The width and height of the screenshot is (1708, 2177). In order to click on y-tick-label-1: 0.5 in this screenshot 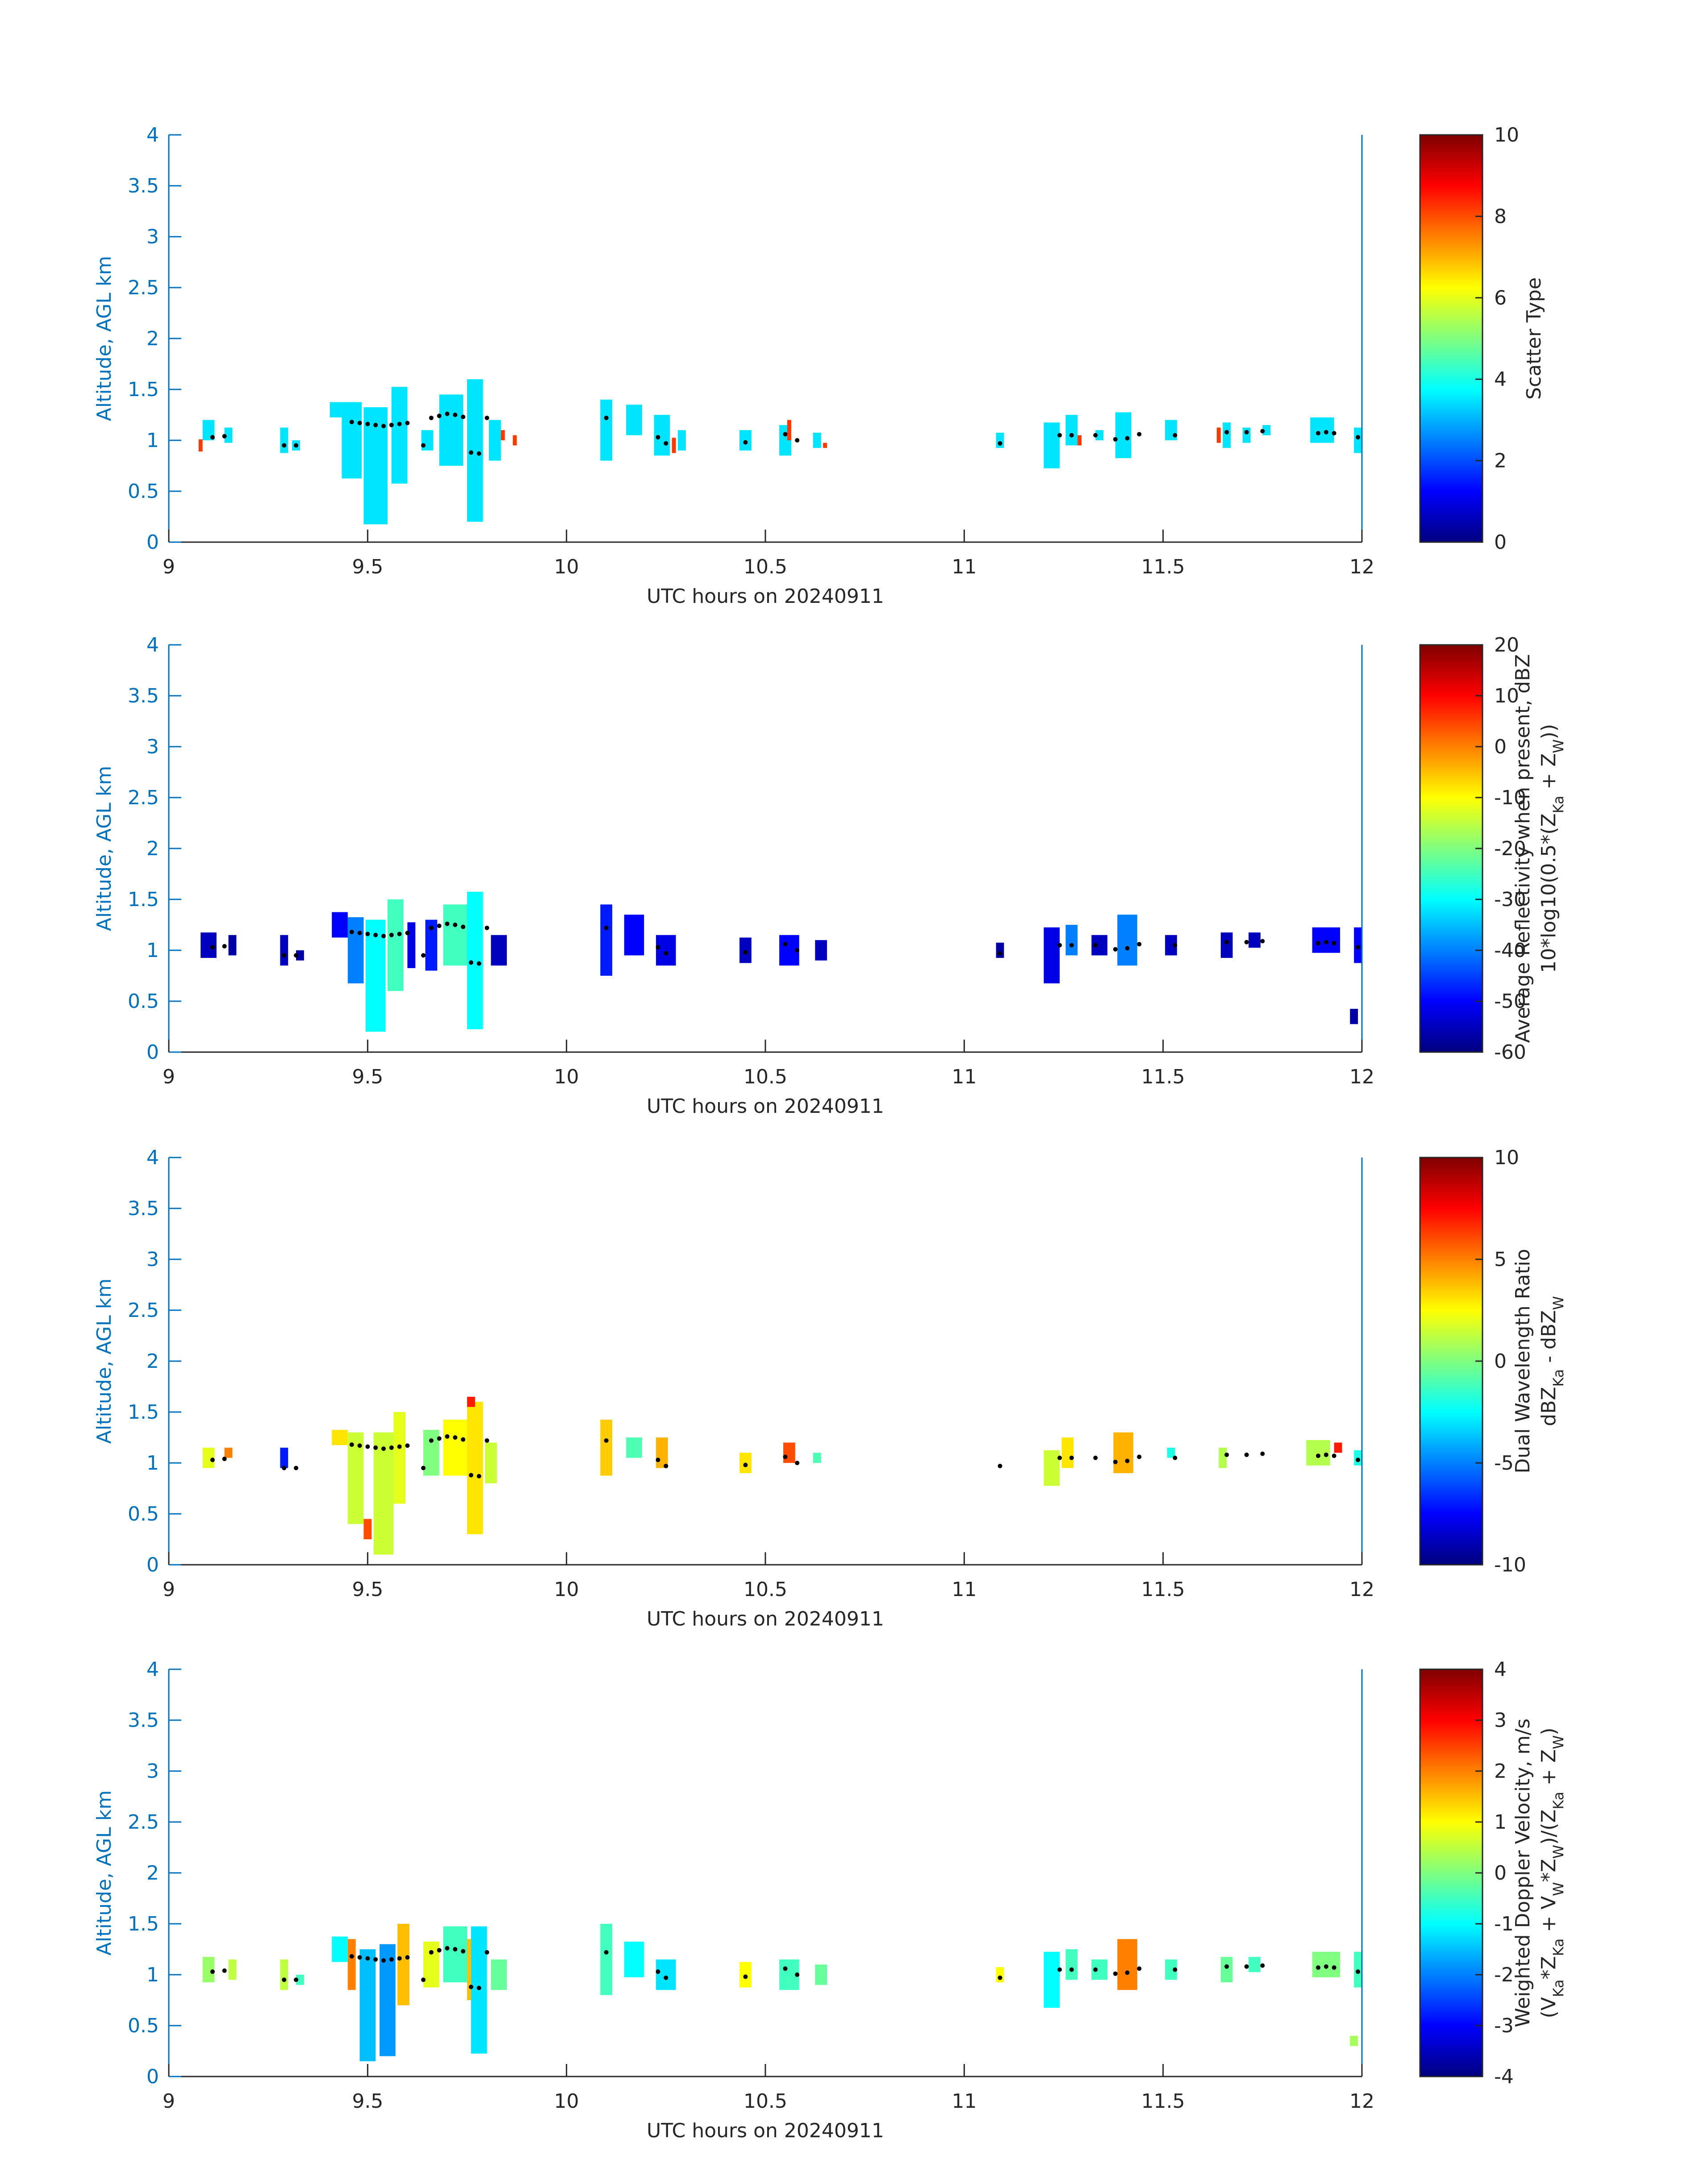, I will do `click(143, 1001)`.